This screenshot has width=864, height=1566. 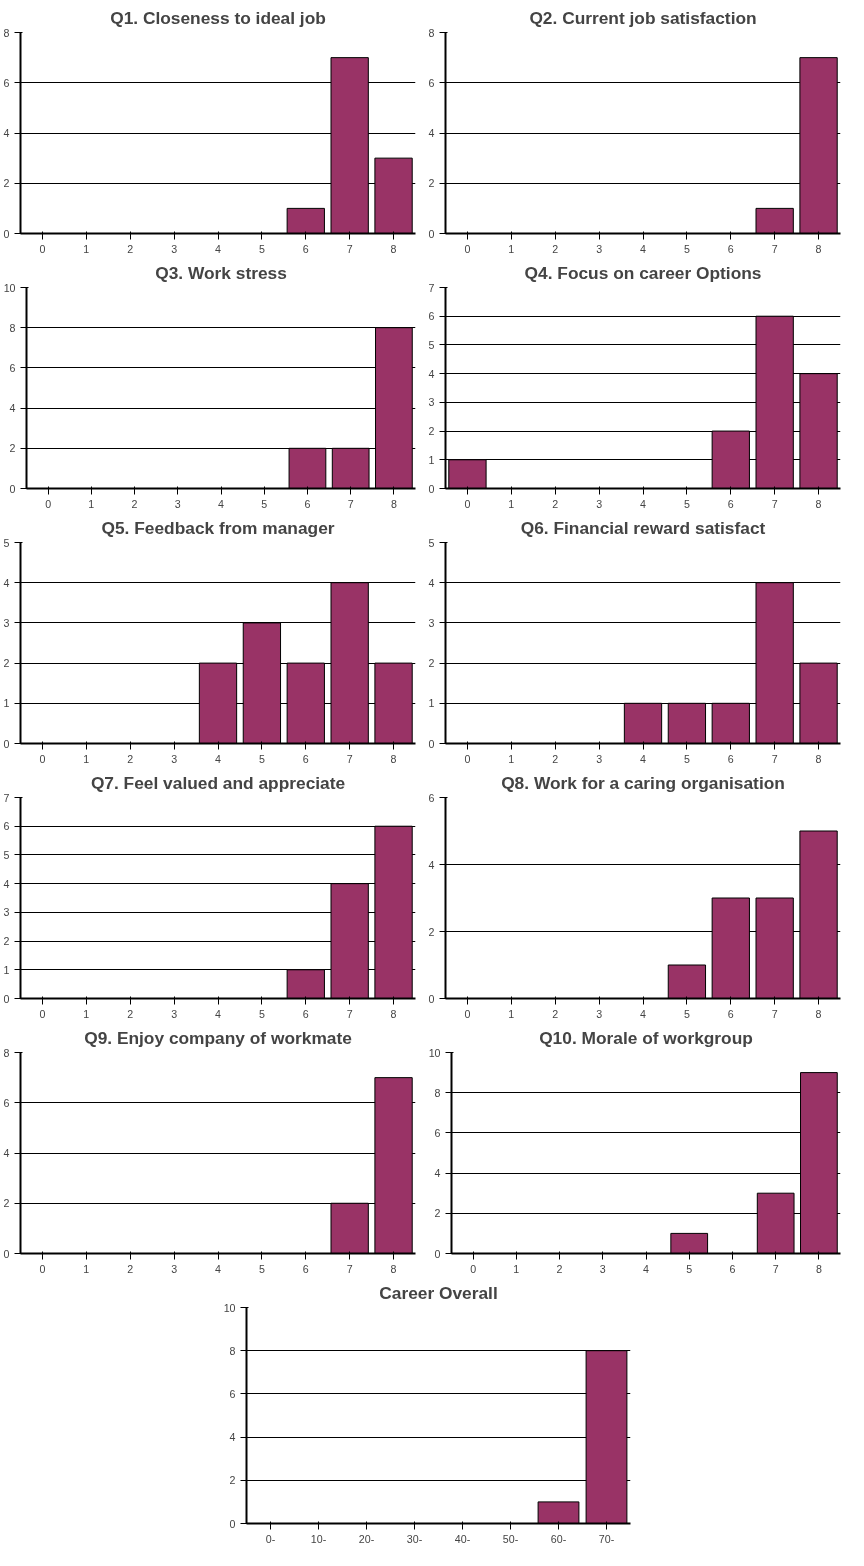 I want to click on chart-title: Q1. Closeness to ideal job, so click(x=218, y=17).